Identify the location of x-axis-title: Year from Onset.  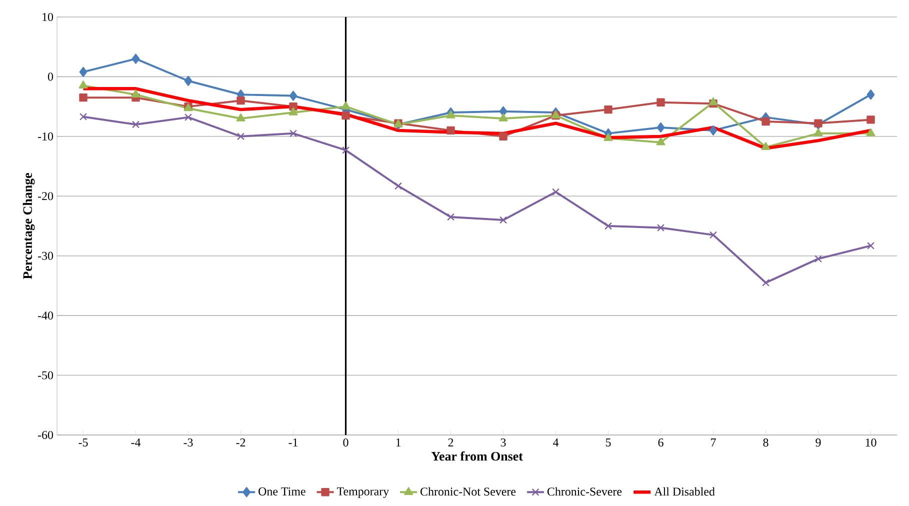
(477, 456).